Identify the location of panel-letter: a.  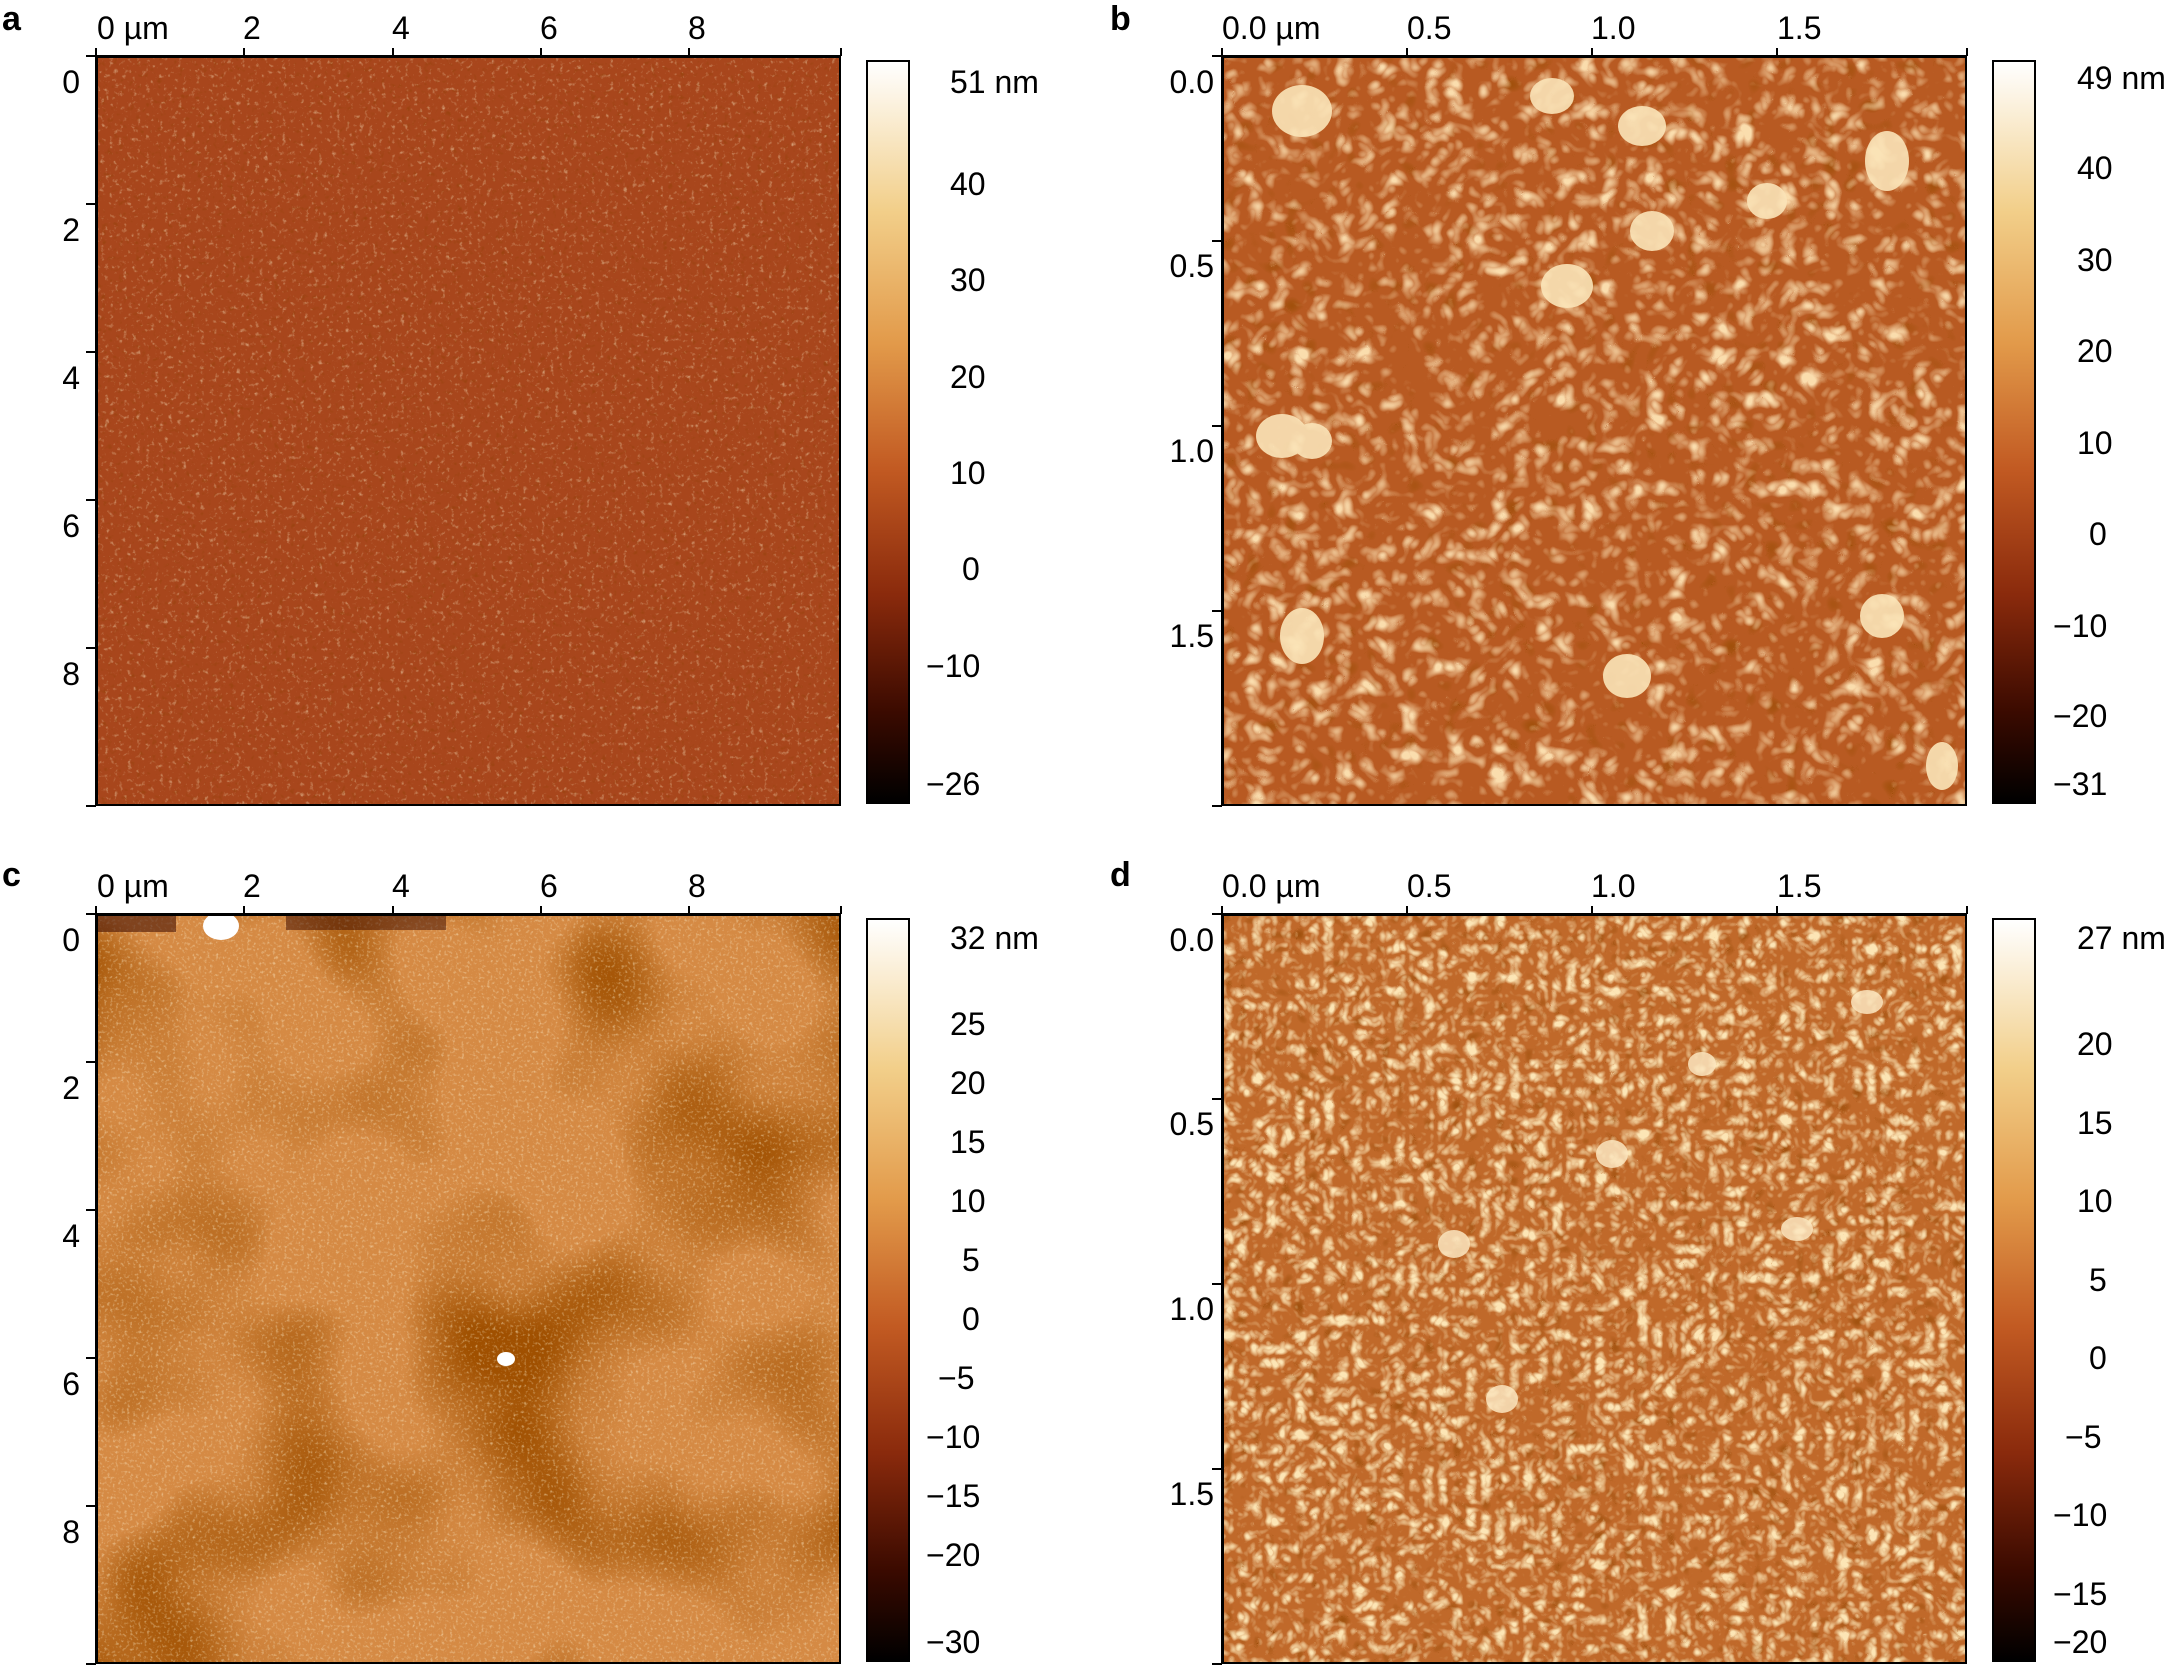
(11, 19).